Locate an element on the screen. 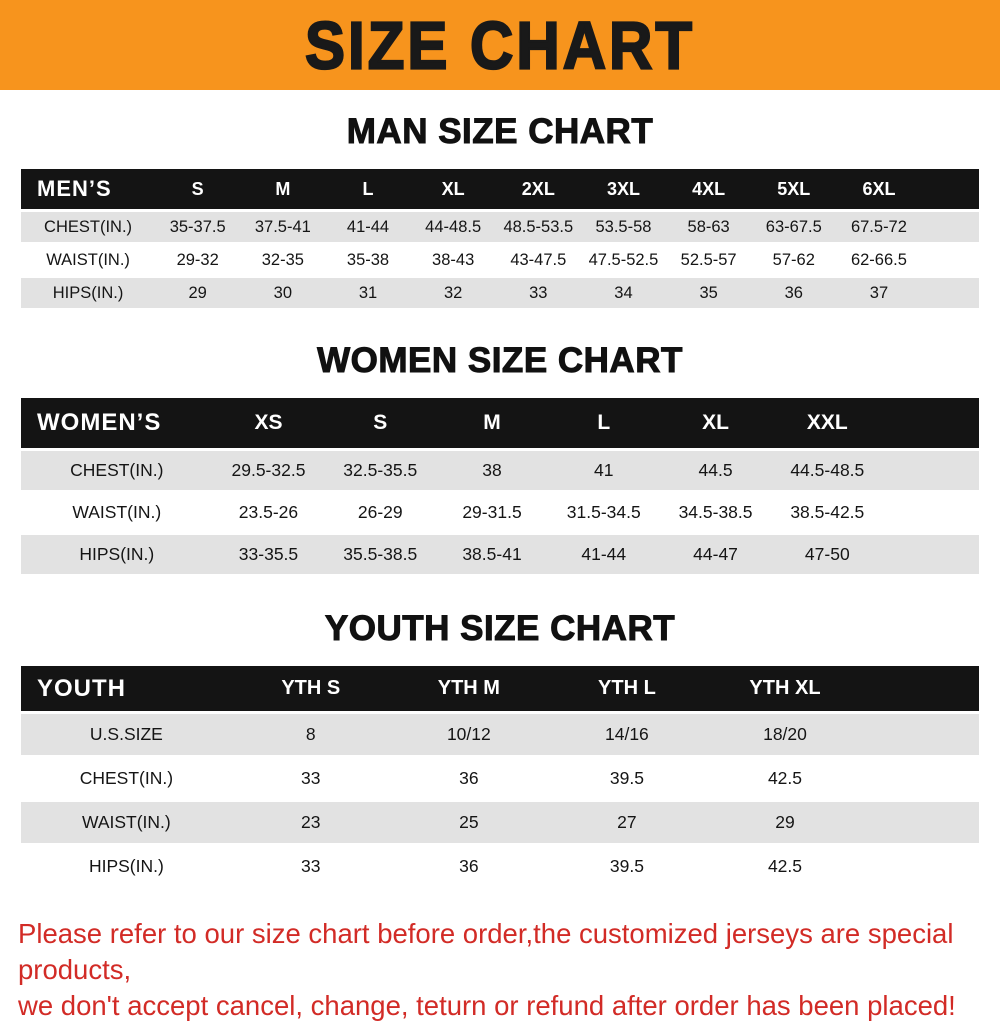 The image size is (1000, 1023). table-corner-label: MEN’S is located at coordinates (88, 189).